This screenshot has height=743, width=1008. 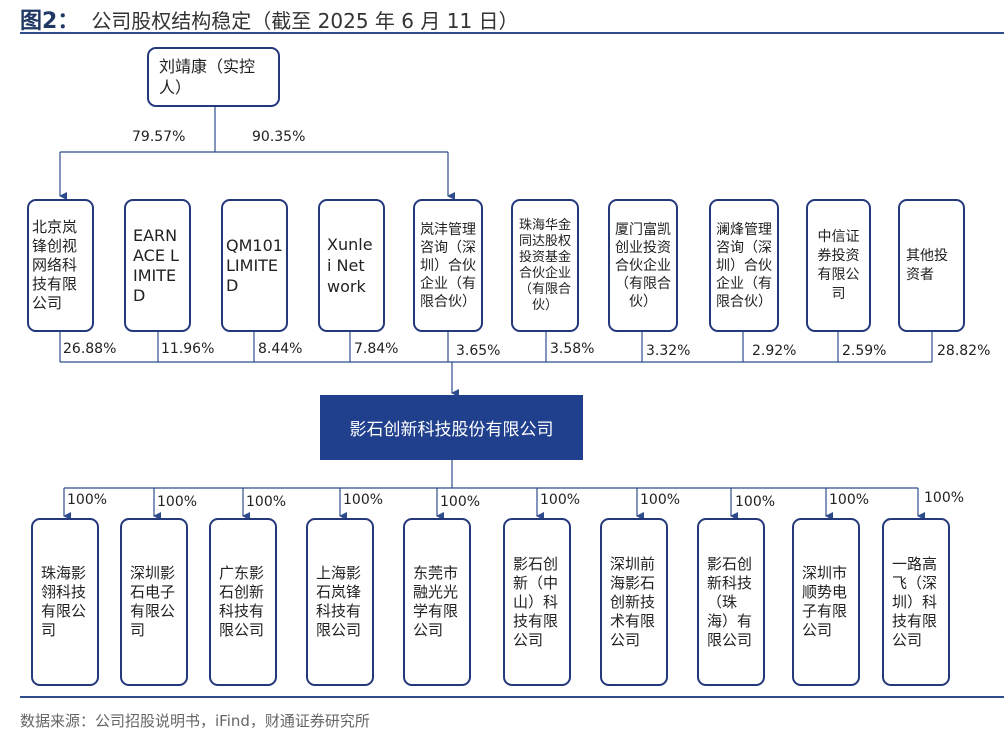 I want to click on top-rule, so click(x=512, y=33).